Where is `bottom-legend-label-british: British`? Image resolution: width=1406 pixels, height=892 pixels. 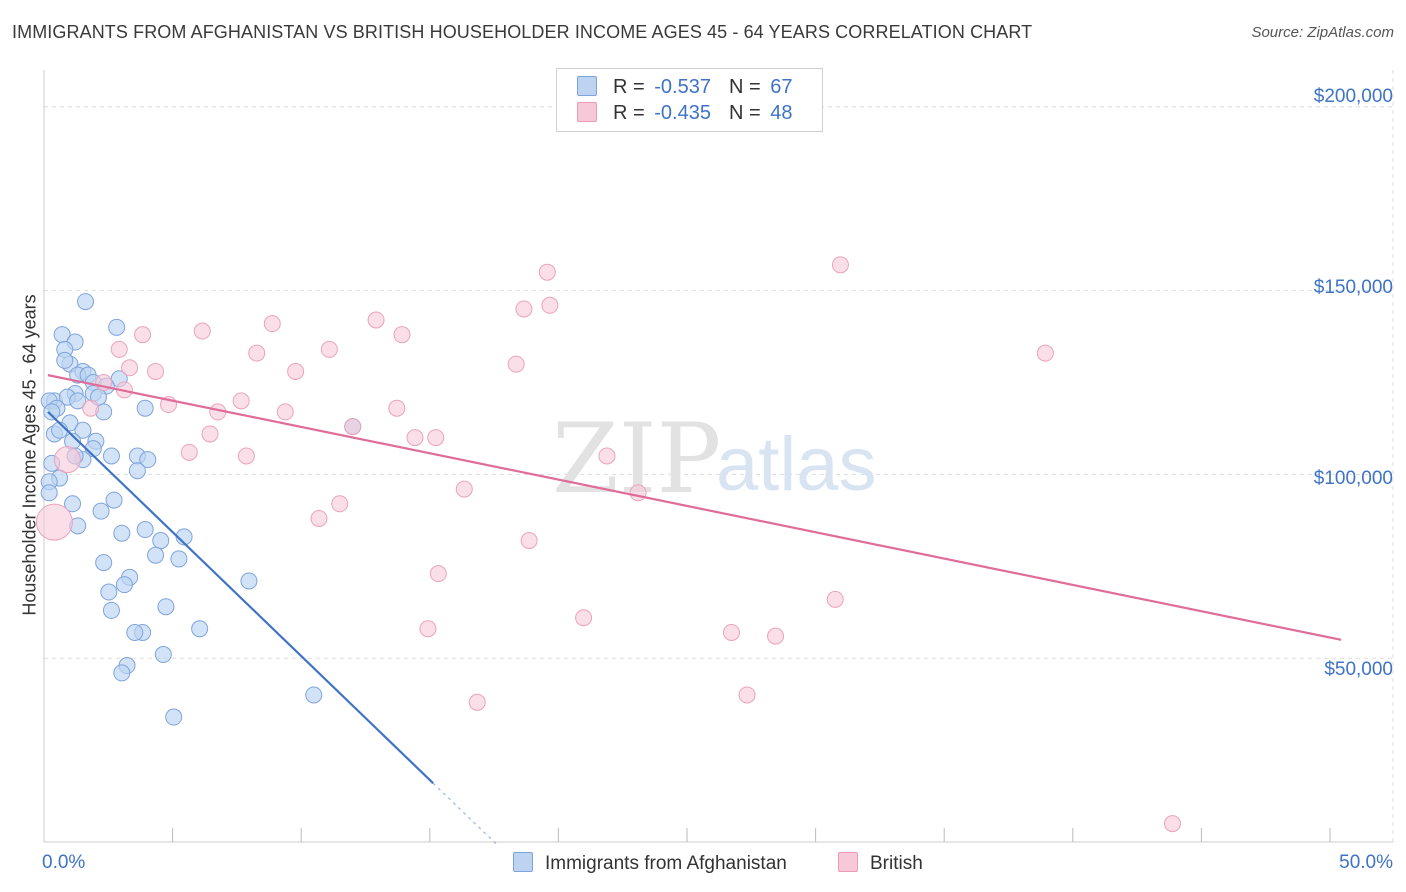
bottom-legend-label-british: British is located at coordinates (896, 863).